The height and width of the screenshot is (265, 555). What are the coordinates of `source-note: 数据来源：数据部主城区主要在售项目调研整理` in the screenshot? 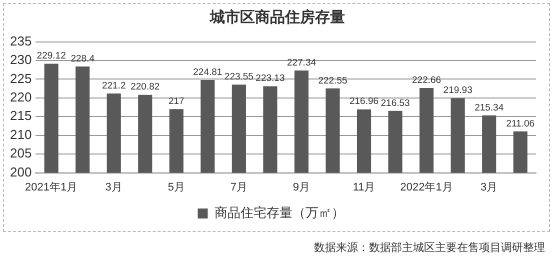 It's located at (429, 247).